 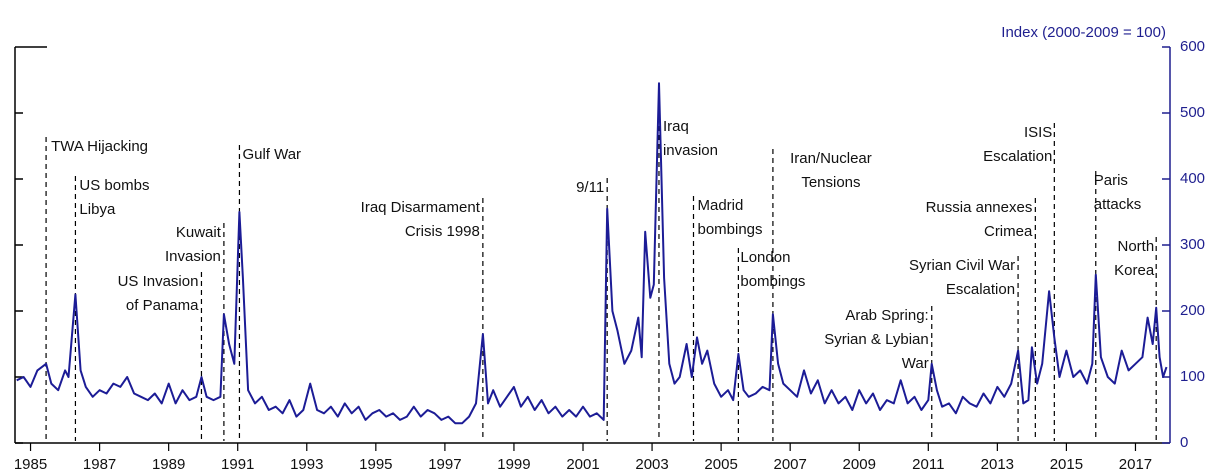 I want to click on event-label: US Invasion, so click(x=158, y=281).